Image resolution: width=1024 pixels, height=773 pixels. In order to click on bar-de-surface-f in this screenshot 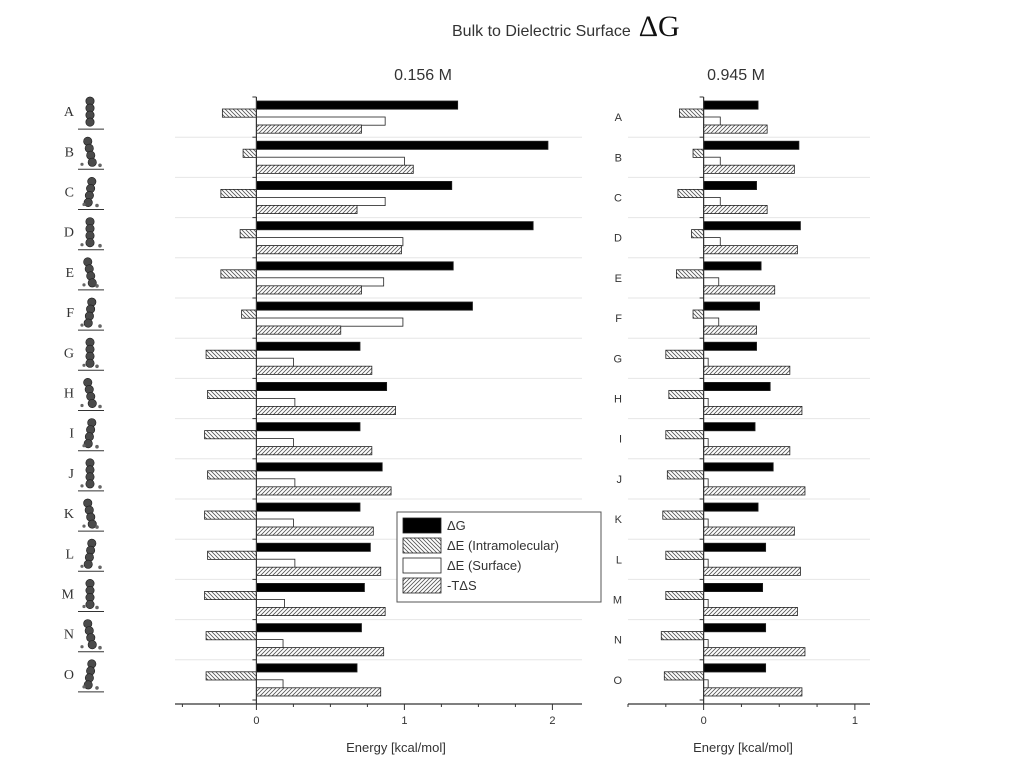, I will do `click(329, 322)`.